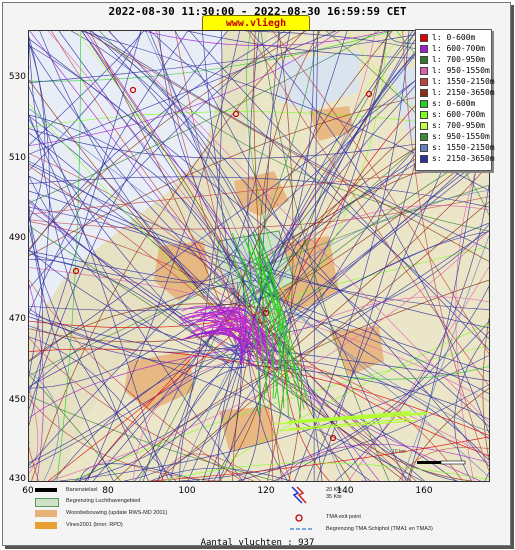 The width and height of the screenshot is (515, 550). I want to click on vinex-swatch, so click(46, 525).